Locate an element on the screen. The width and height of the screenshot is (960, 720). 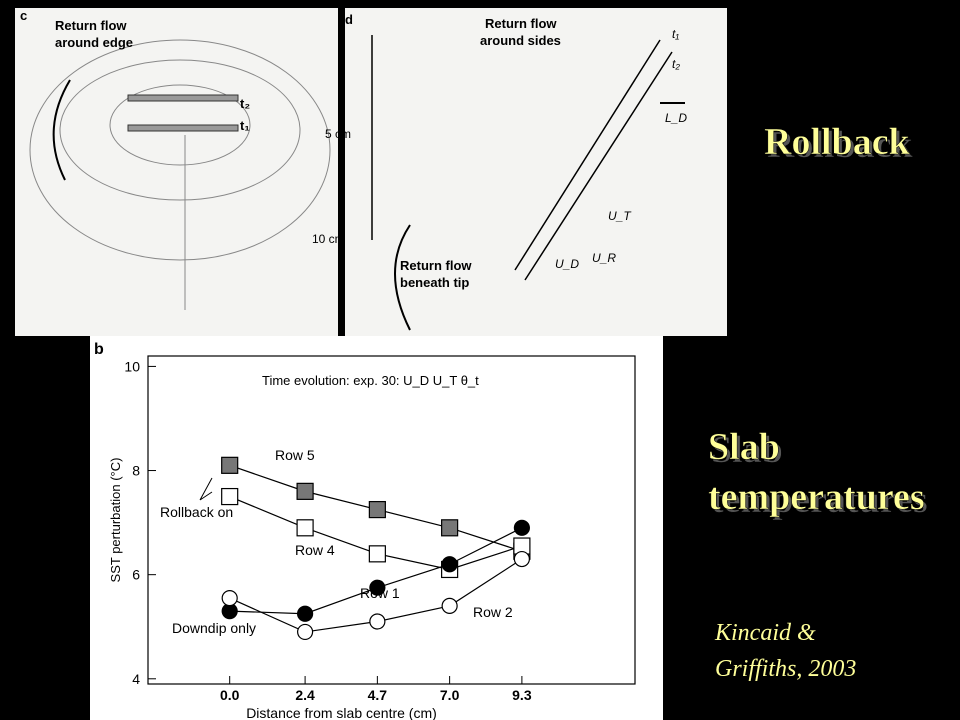
panel-letter: c is located at coordinates (23, 15).